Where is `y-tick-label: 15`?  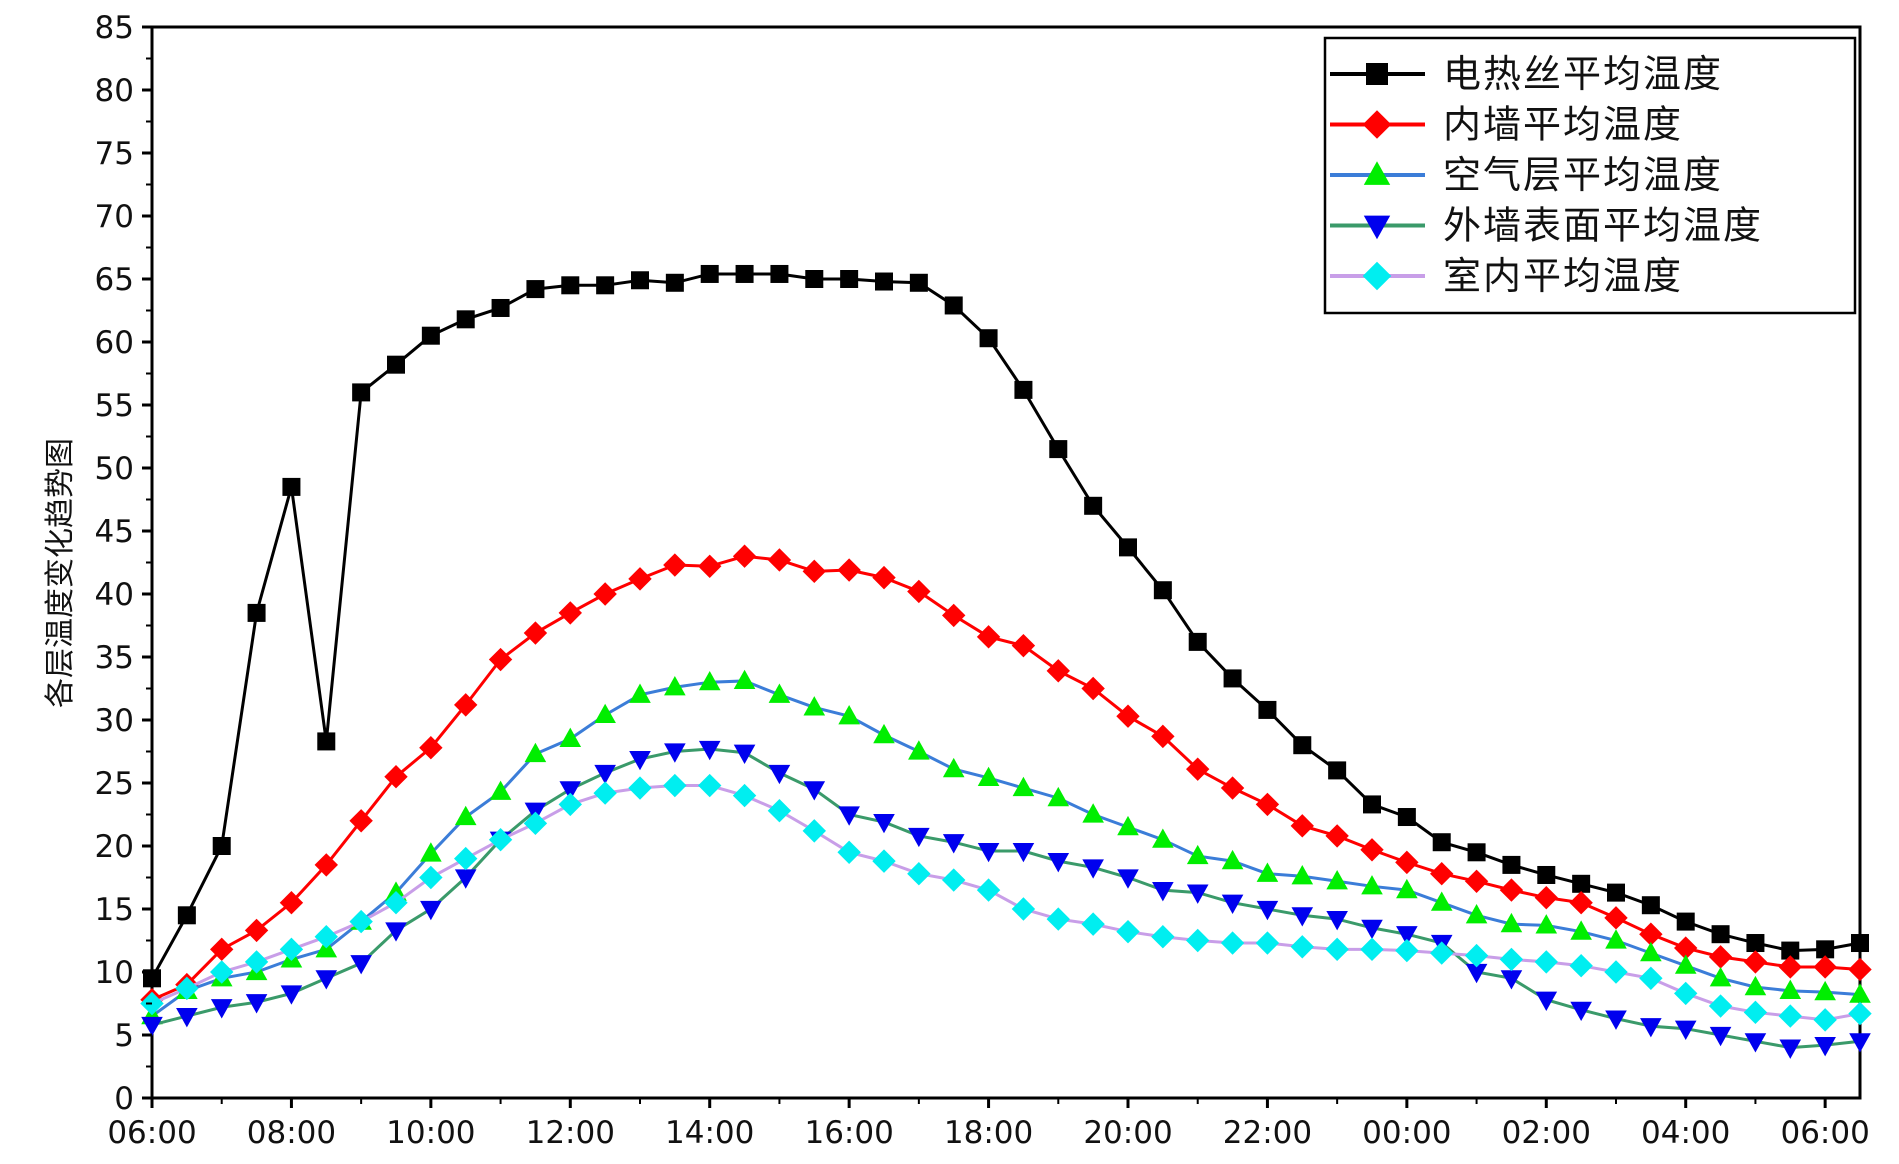 y-tick-label: 15 is located at coordinates (114, 910).